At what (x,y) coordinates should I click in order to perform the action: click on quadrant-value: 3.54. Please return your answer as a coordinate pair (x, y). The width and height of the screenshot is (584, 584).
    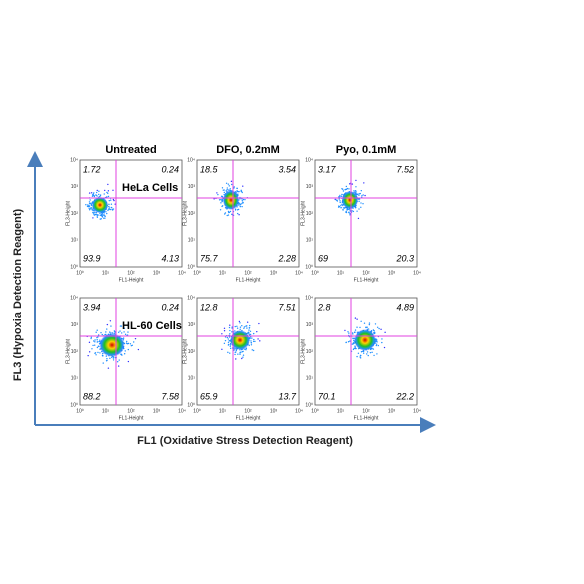
    Looking at the image, I should click on (287, 169).